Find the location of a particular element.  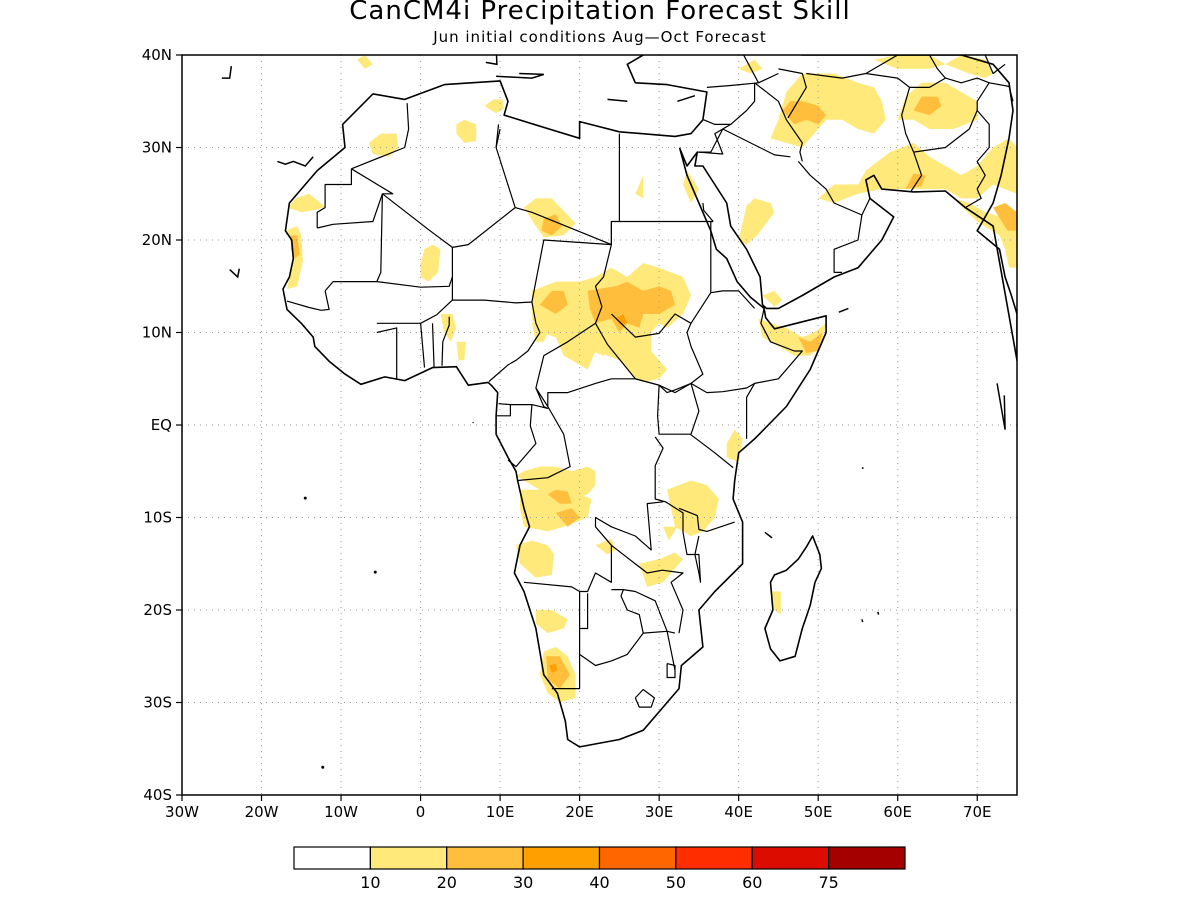

lon-tick-label: 50E is located at coordinates (818, 812).